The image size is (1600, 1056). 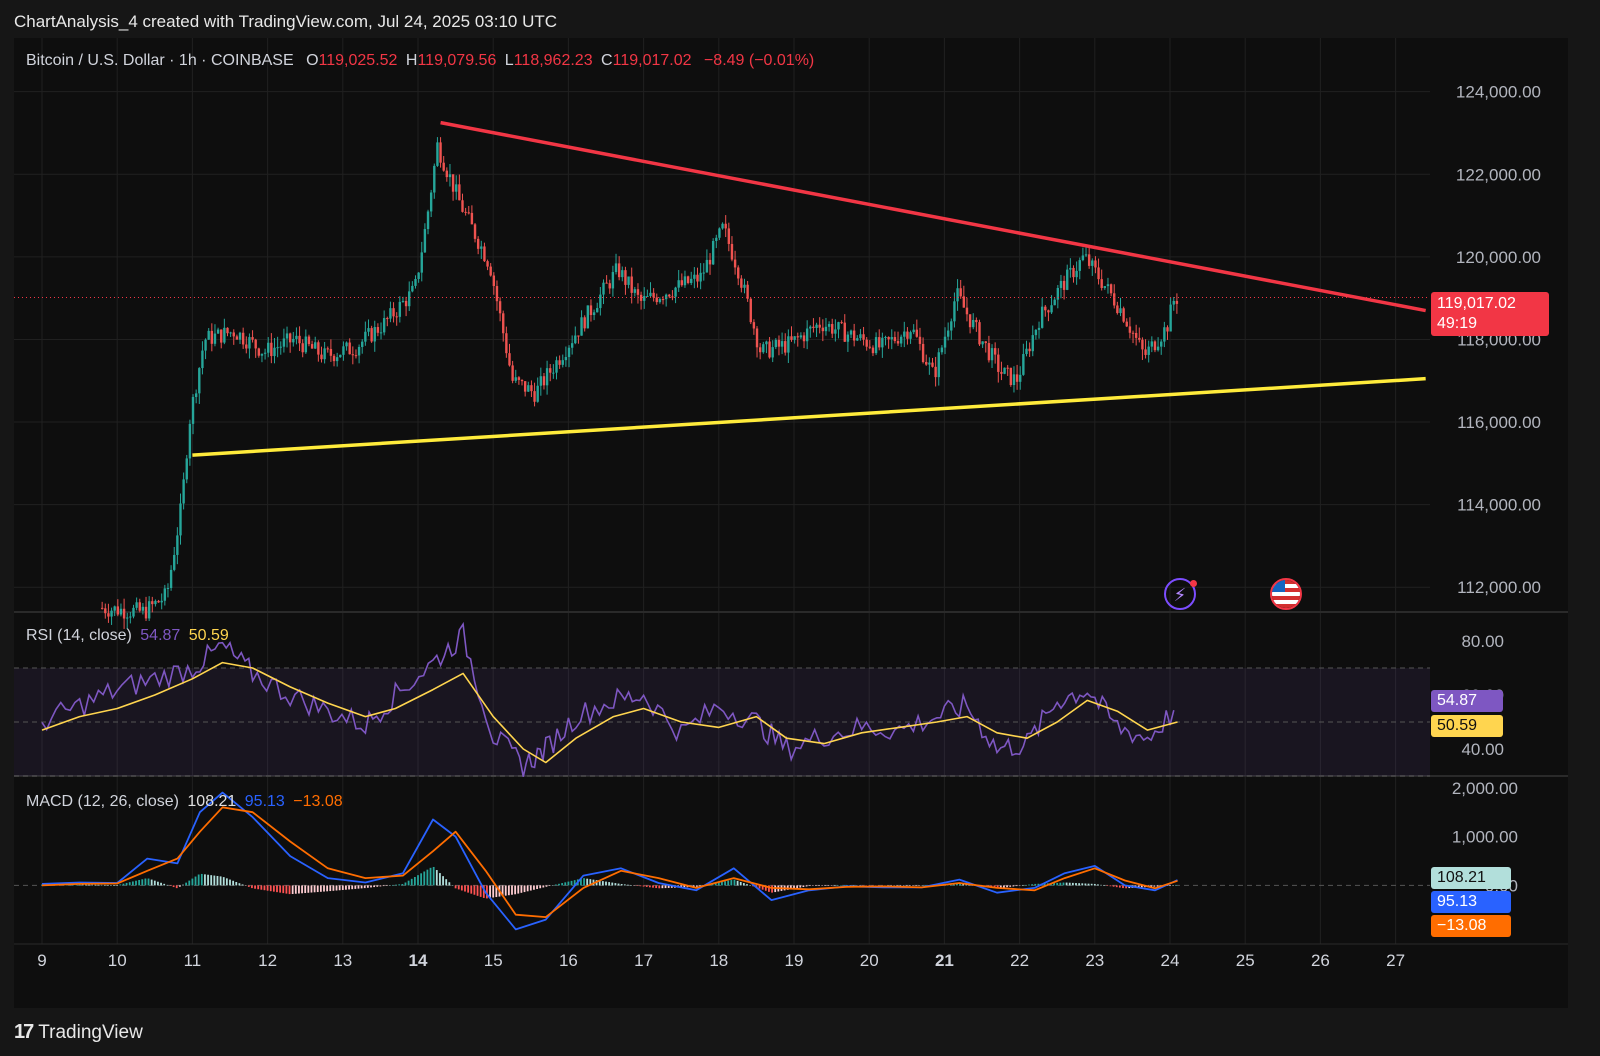 What do you see at coordinates (41, 960) in the screenshot?
I see `time-axis-tick: 9` at bounding box center [41, 960].